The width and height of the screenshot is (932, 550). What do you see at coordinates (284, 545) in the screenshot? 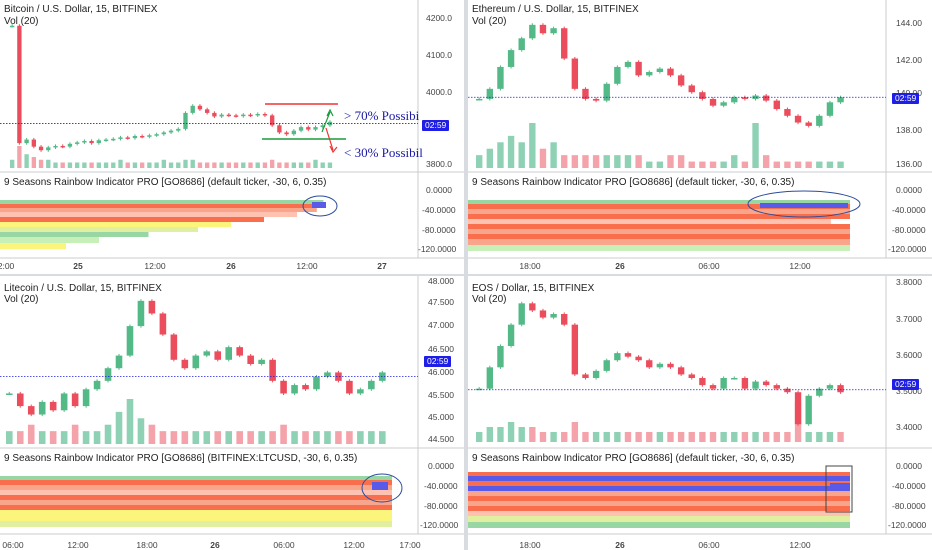
I see `litecoin-time-tick: 06:00` at bounding box center [284, 545].